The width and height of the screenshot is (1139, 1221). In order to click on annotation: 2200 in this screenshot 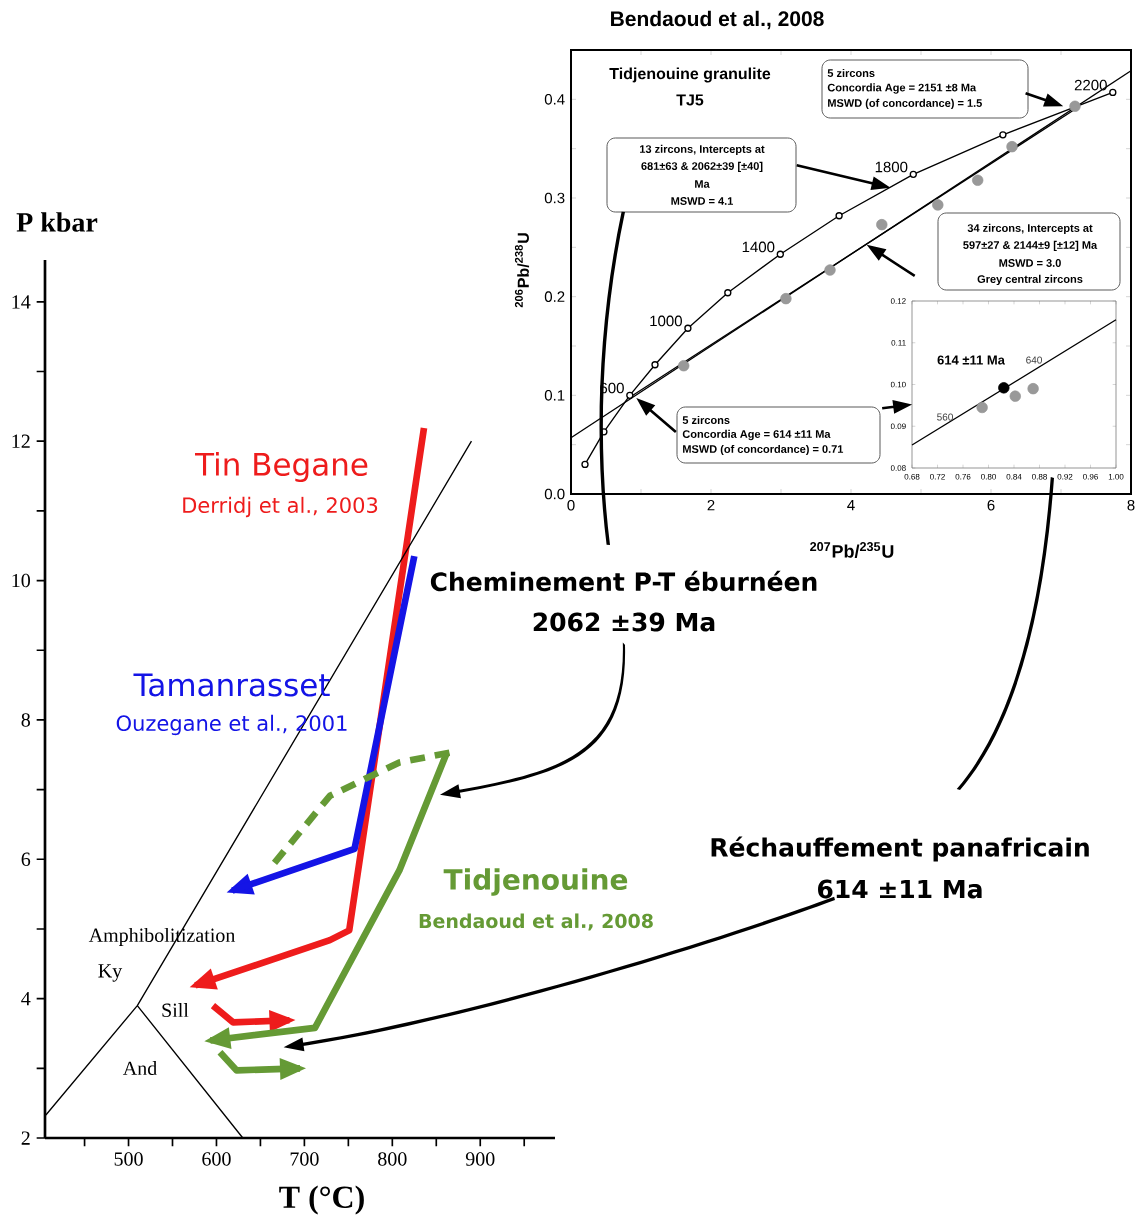, I will do `click(1090, 85)`.